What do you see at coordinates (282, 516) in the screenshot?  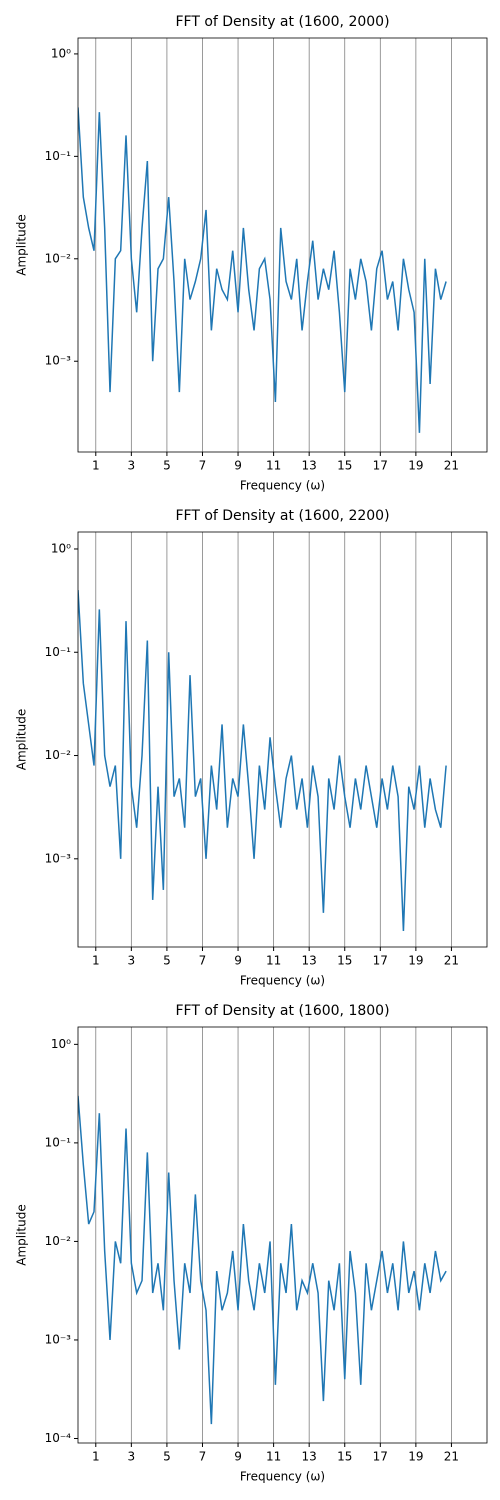 I see `chart-title: FFT of Density at (1600, 2200)` at bounding box center [282, 516].